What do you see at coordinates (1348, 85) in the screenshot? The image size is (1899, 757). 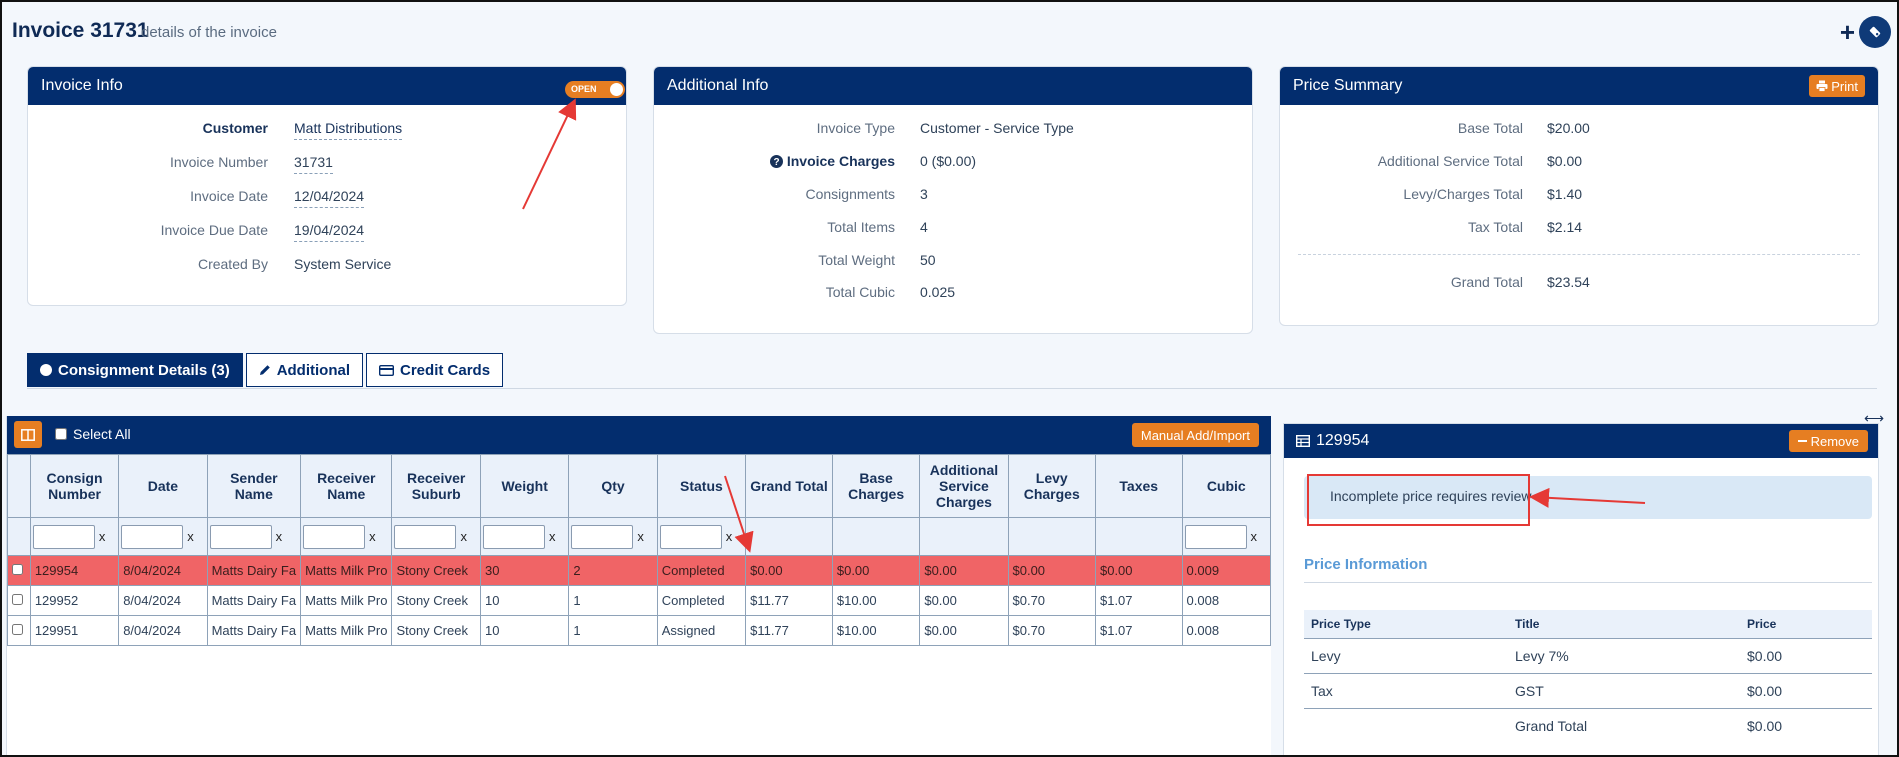 I see `price-summary-title: Price Summary` at bounding box center [1348, 85].